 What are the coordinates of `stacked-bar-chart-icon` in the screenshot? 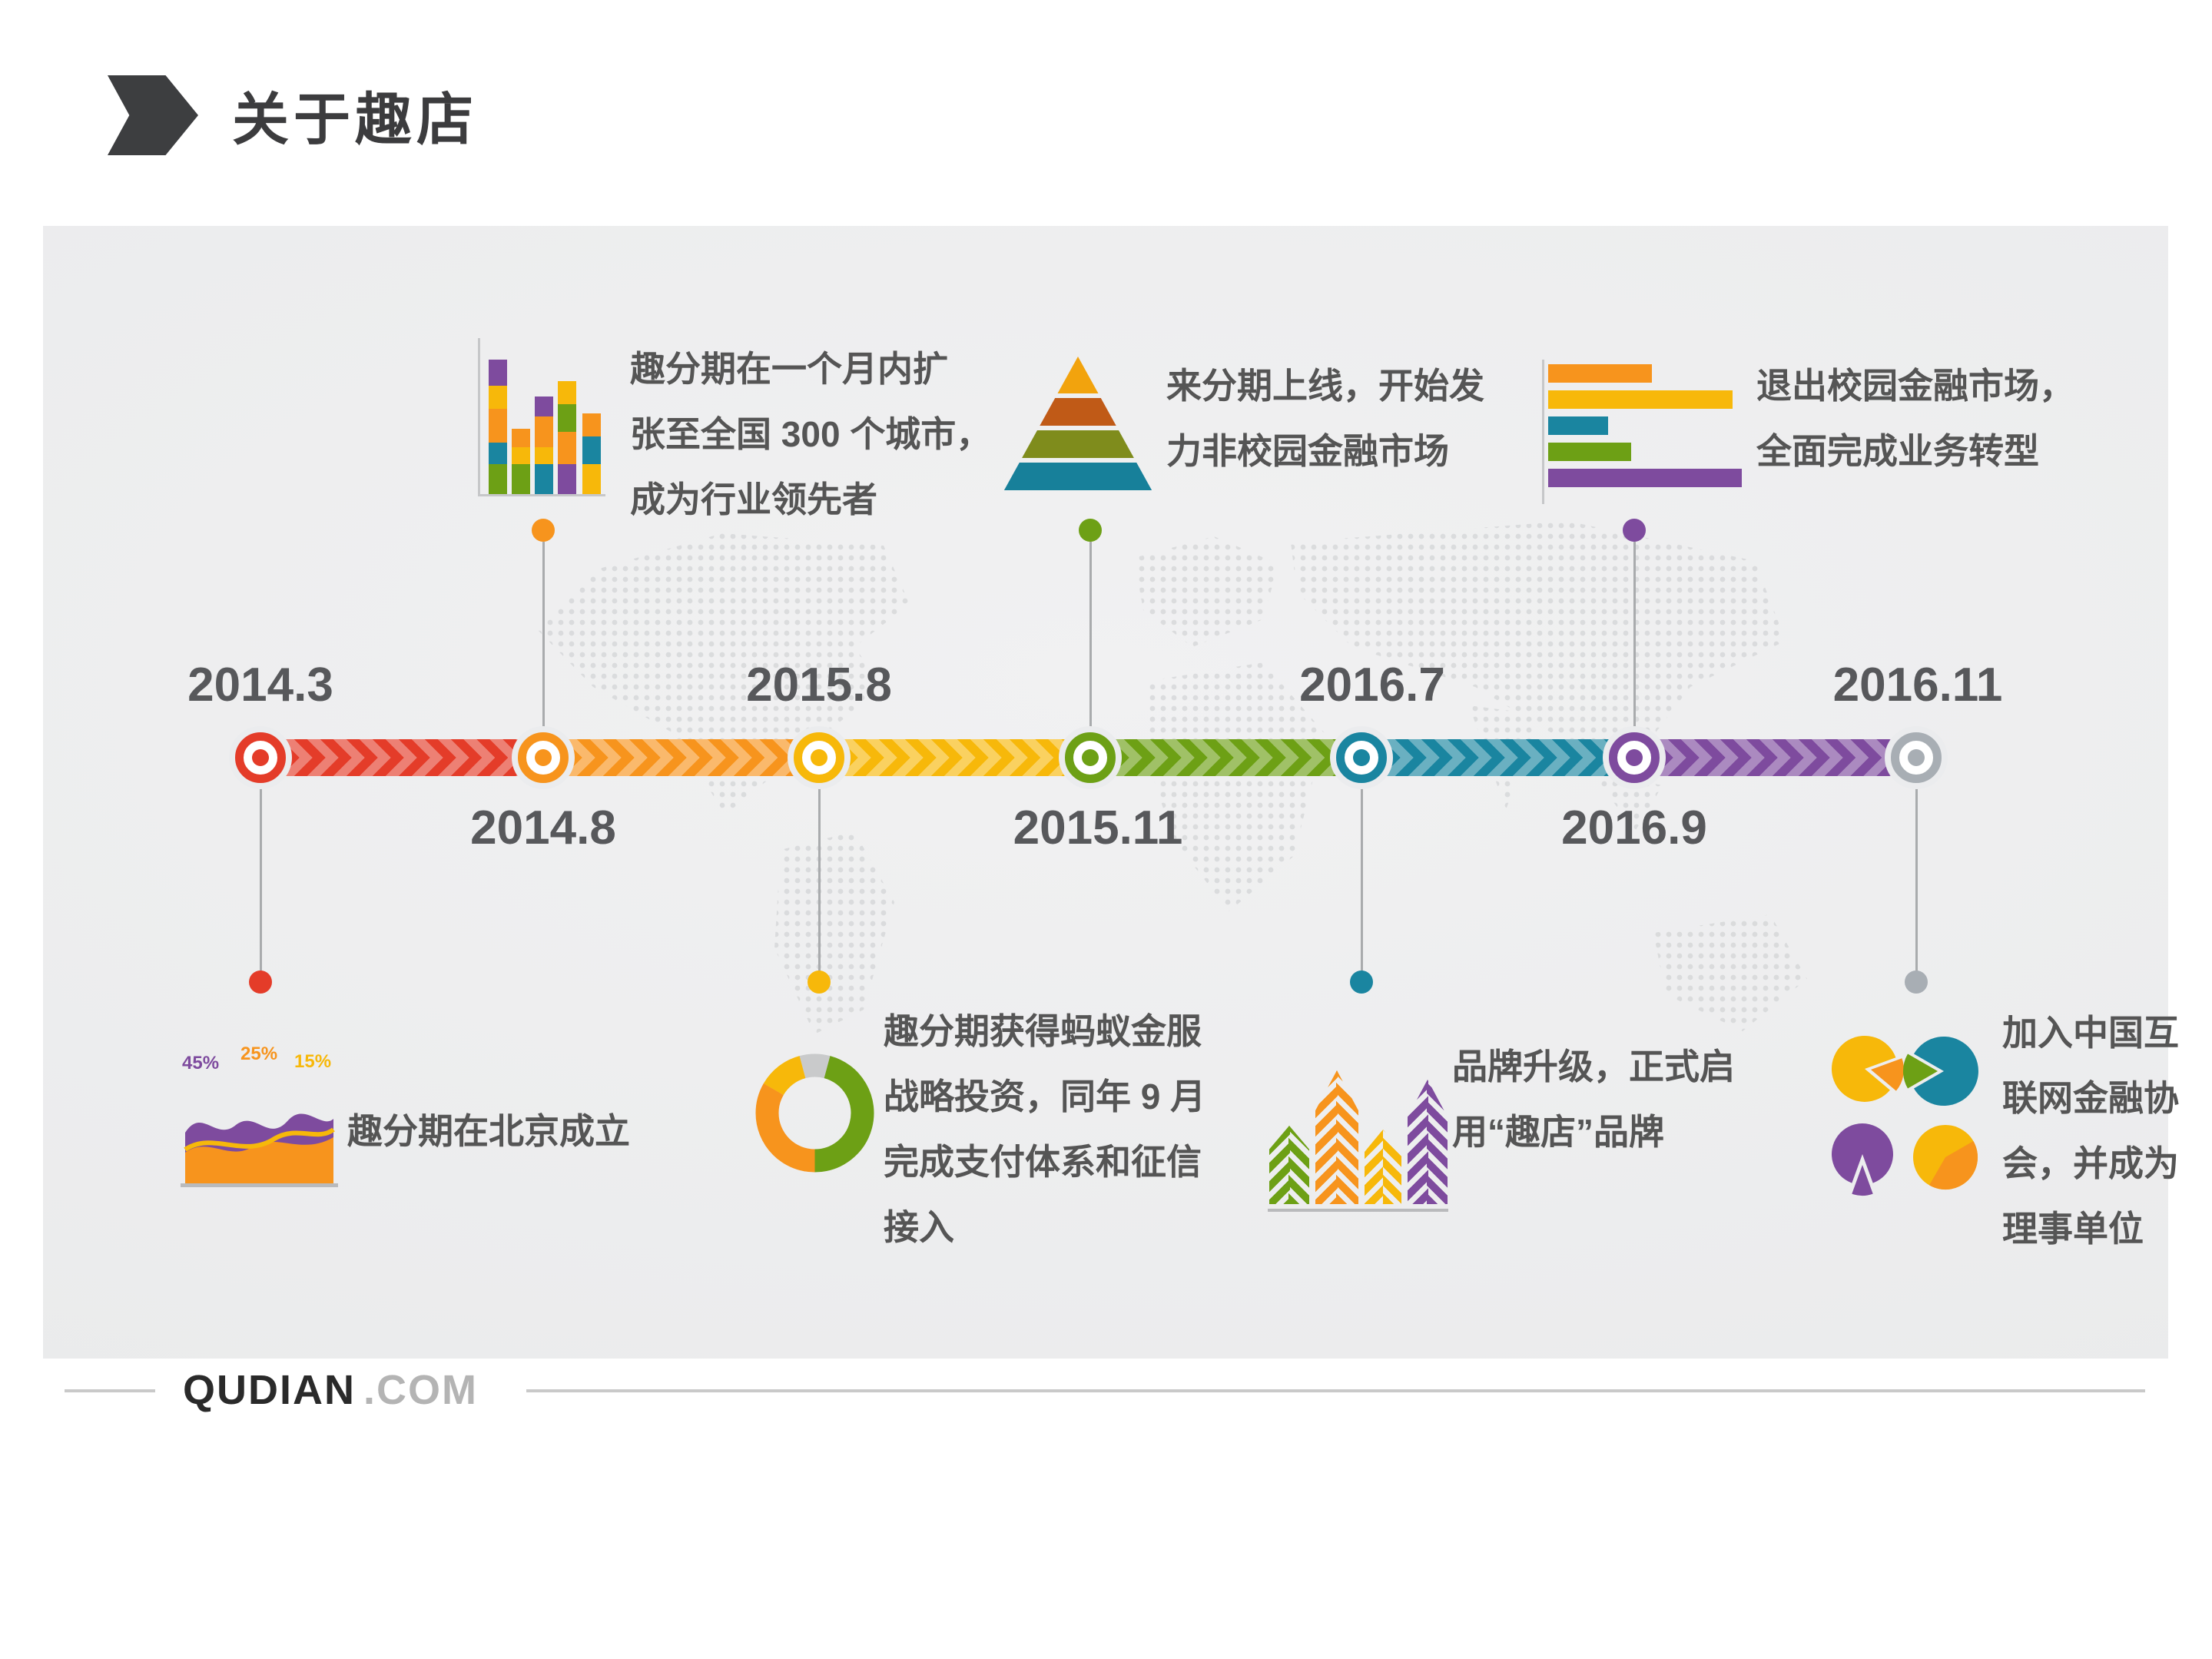 It's located at (540, 419).